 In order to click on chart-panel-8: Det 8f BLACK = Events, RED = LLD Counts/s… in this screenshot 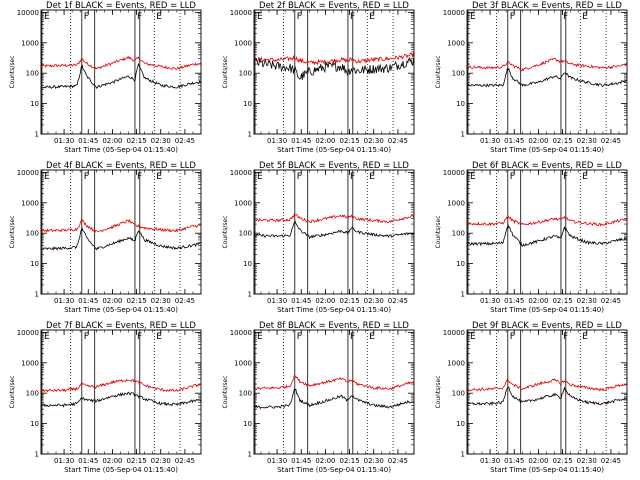, I will do `click(318, 397)`.